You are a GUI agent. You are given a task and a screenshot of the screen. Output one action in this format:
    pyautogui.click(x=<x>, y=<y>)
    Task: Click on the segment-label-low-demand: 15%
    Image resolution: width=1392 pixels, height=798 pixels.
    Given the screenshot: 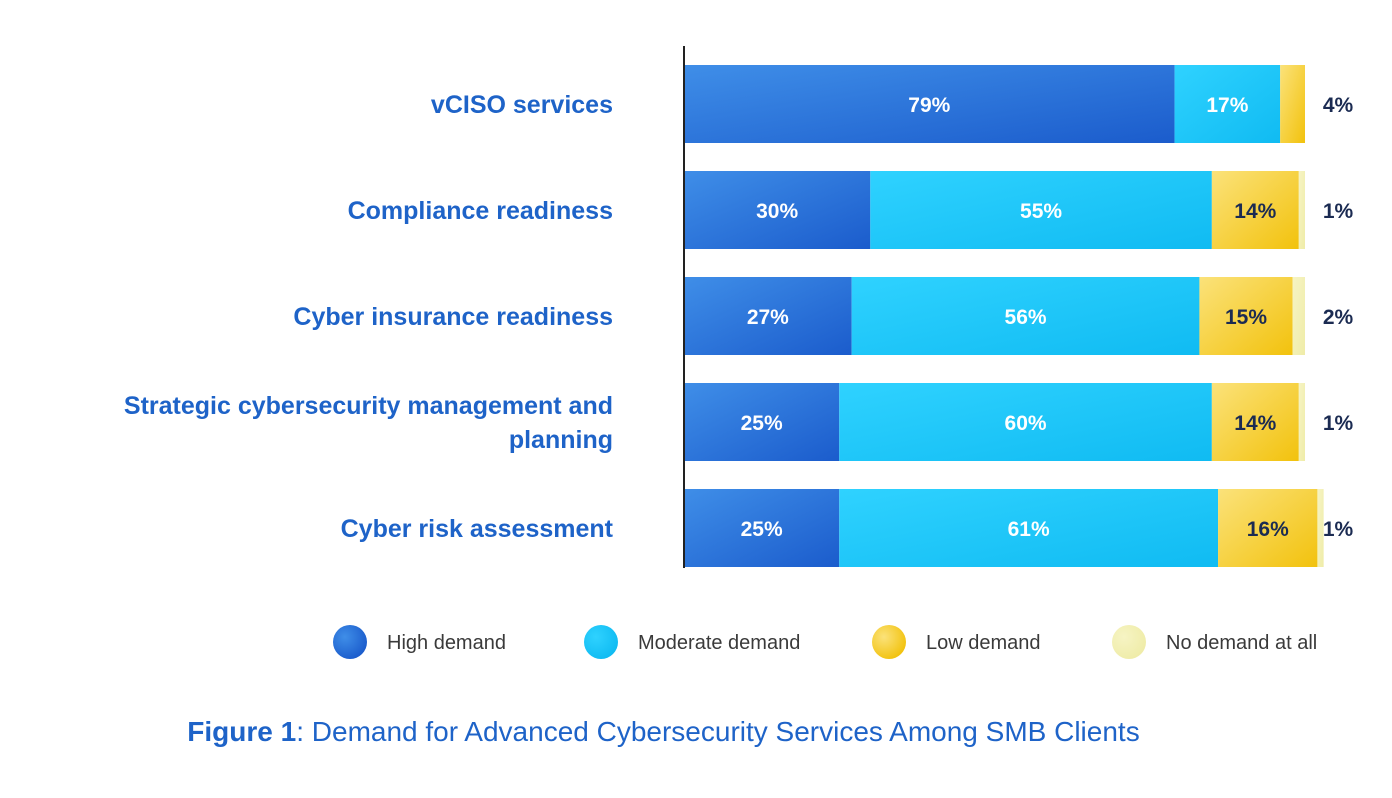 What is the action you would take?
    pyautogui.click(x=1246, y=317)
    